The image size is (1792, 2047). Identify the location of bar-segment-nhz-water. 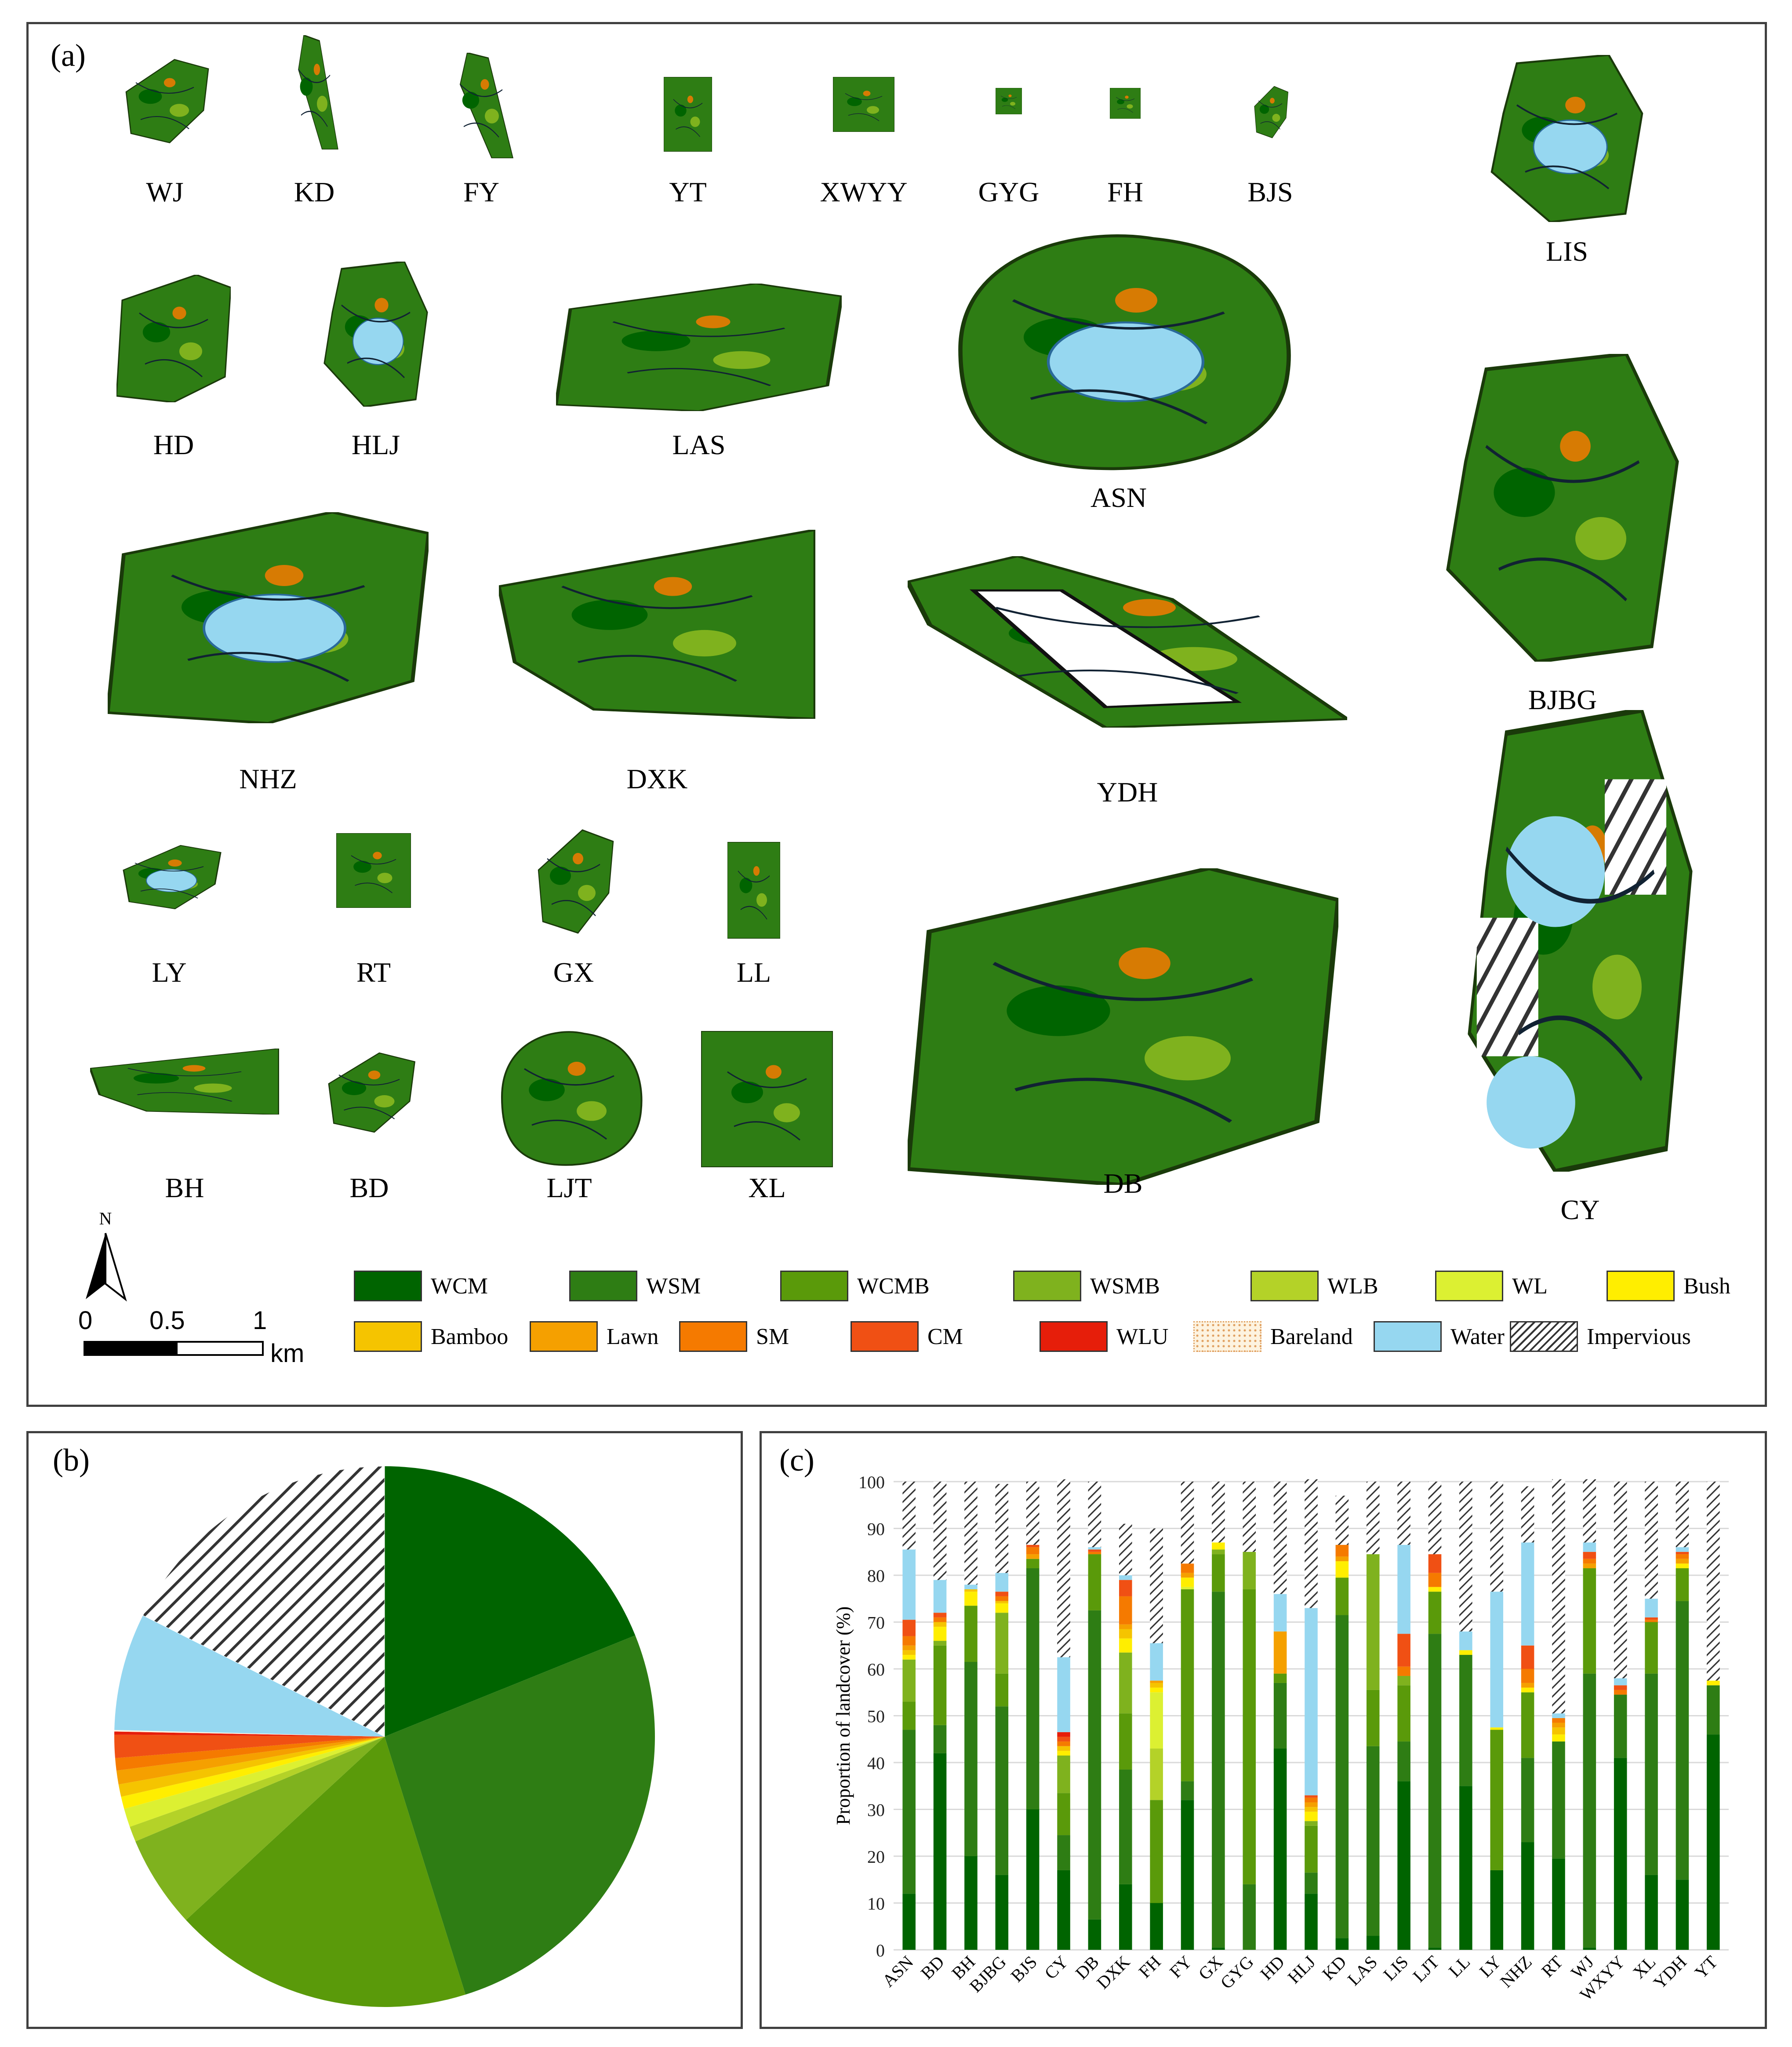
(1527, 1594).